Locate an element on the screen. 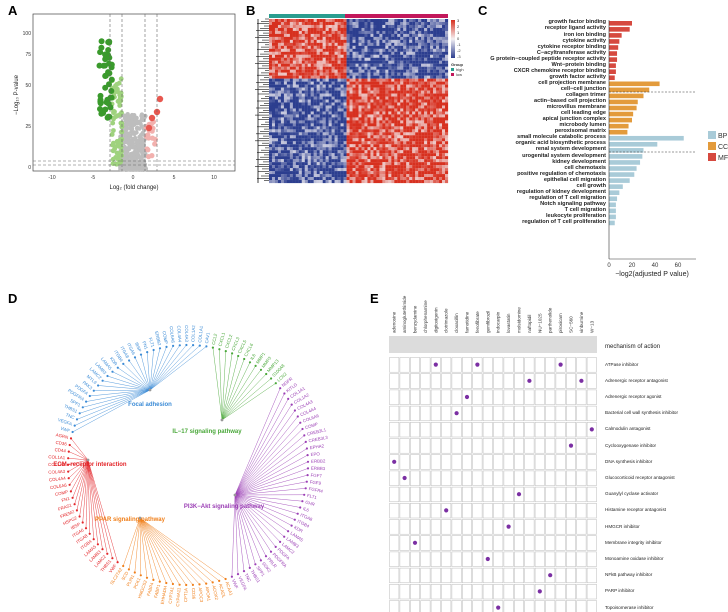 This screenshot has height=612, width=728. gene-label: CREB3L1 is located at coordinates (316, 432).